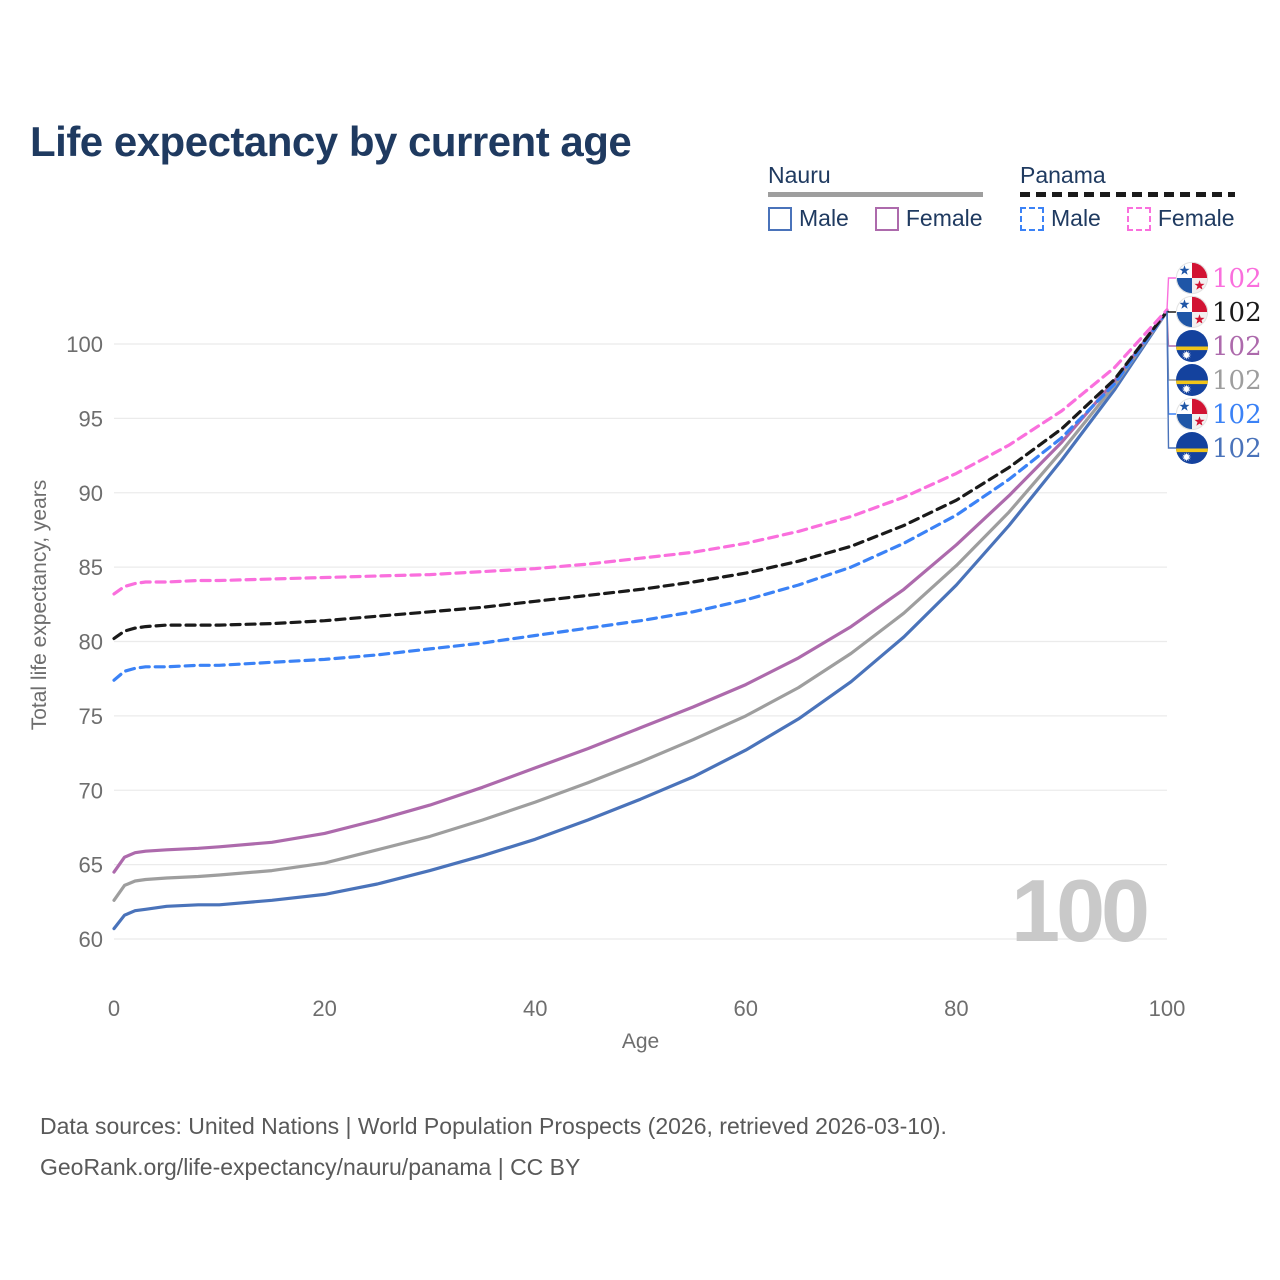 The image size is (1280, 1280). What do you see at coordinates (91, 716) in the screenshot?
I see `y-tick-label: 75` at bounding box center [91, 716].